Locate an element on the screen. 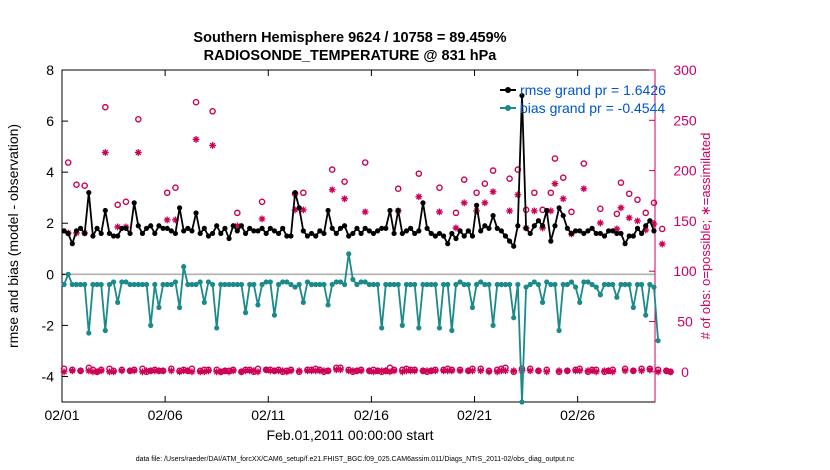  y-axis-right-label: # of obs: o=possible; ∗=assimilated is located at coordinates (705, 236).